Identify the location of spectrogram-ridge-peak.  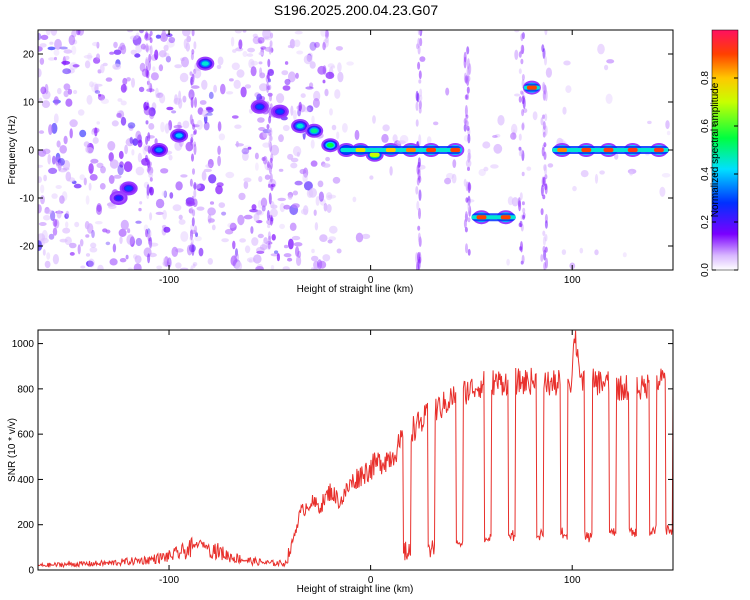
(658, 150).